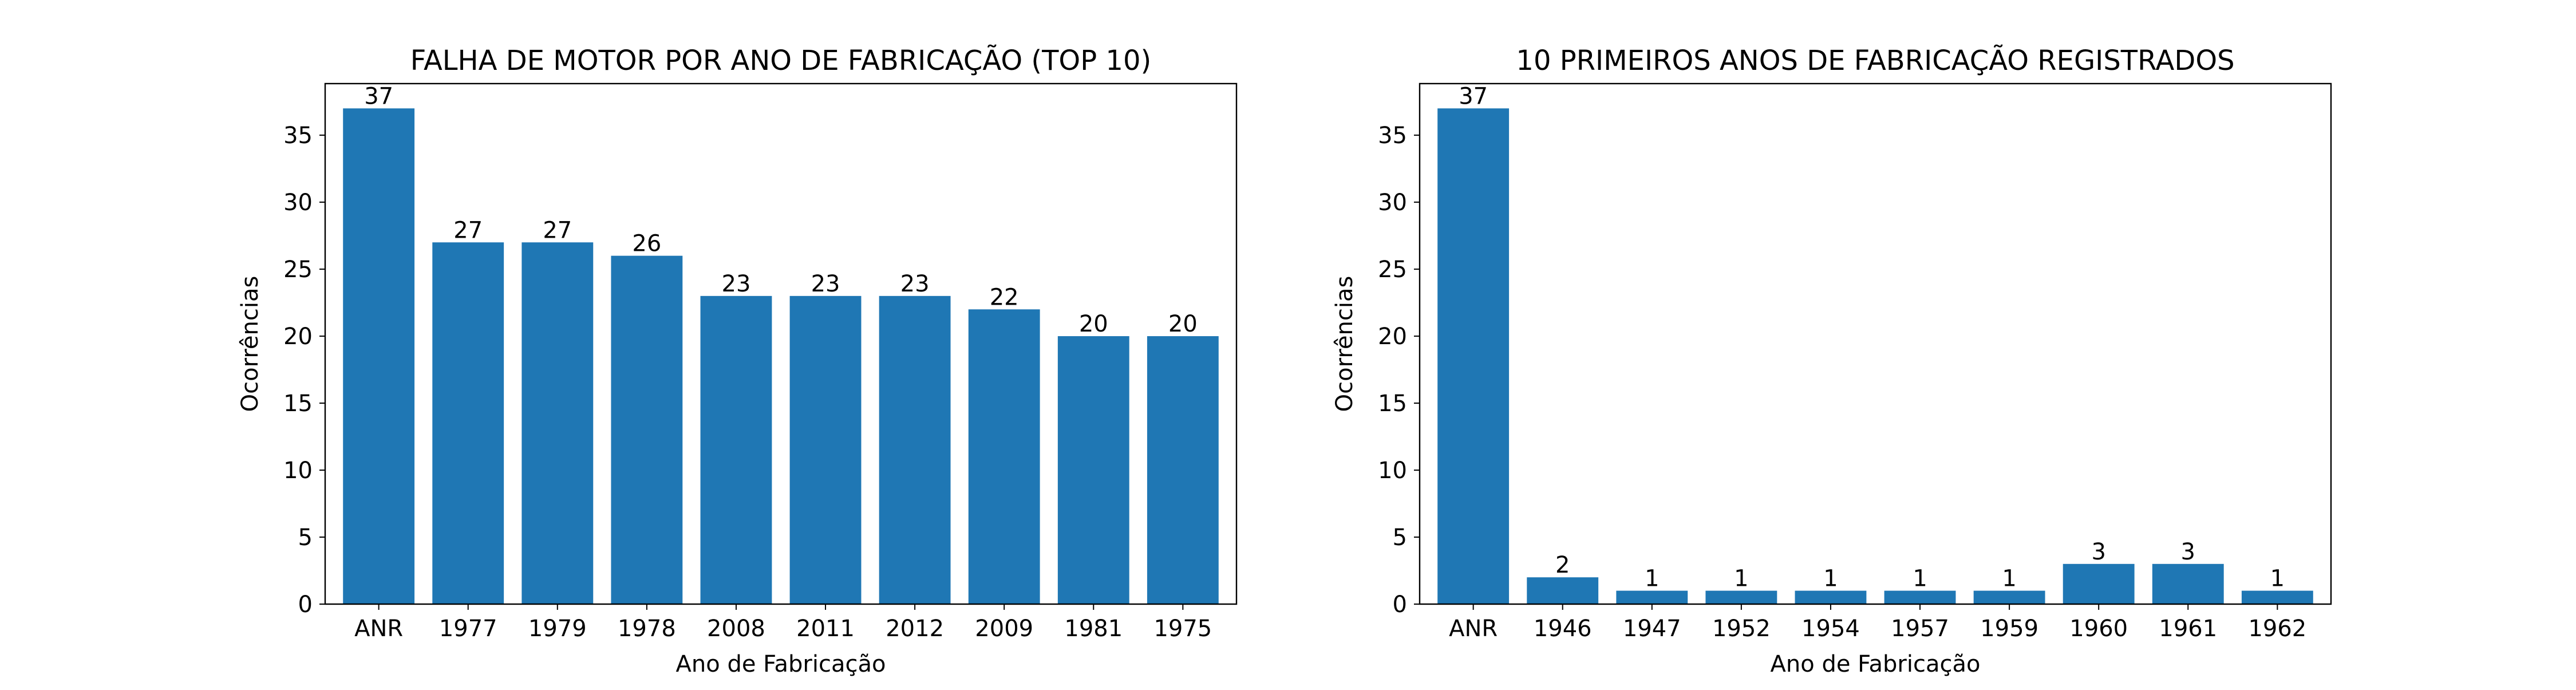  I want to click on data-label-2012: 23, so click(915, 284).